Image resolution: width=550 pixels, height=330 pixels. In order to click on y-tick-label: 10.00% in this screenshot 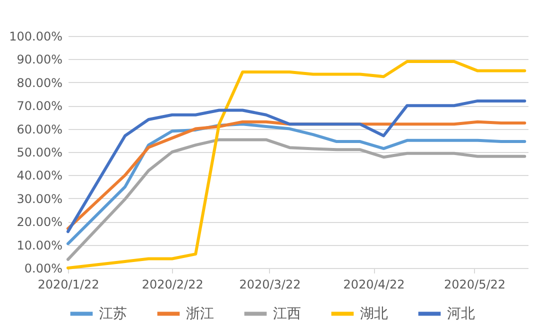, I will do `click(39, 245)`.